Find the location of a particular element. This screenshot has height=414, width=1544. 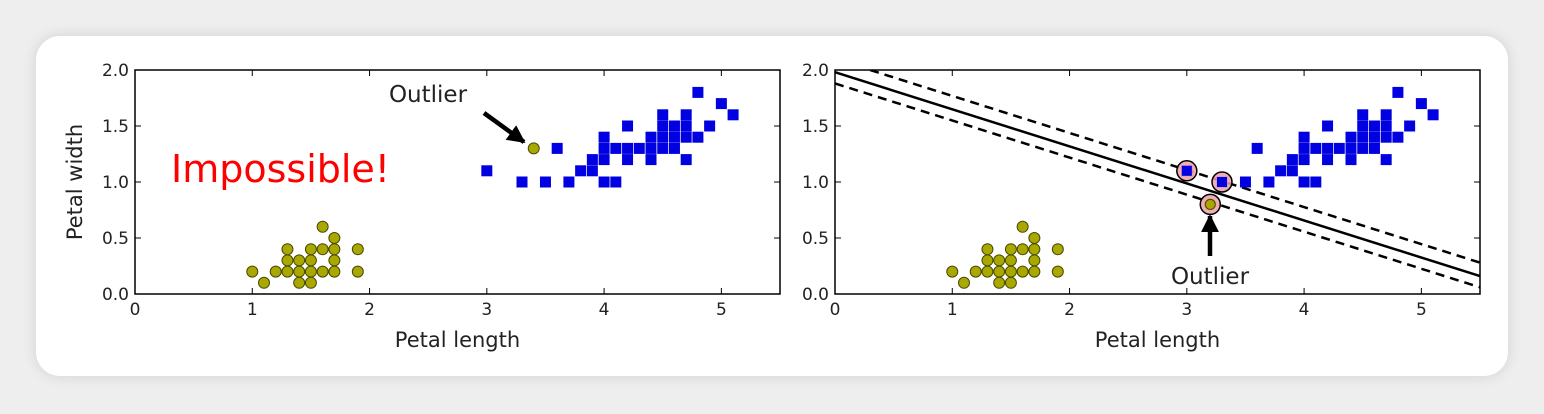

right-y-tick-label: 1.5 is located at coordinates (815, 127).